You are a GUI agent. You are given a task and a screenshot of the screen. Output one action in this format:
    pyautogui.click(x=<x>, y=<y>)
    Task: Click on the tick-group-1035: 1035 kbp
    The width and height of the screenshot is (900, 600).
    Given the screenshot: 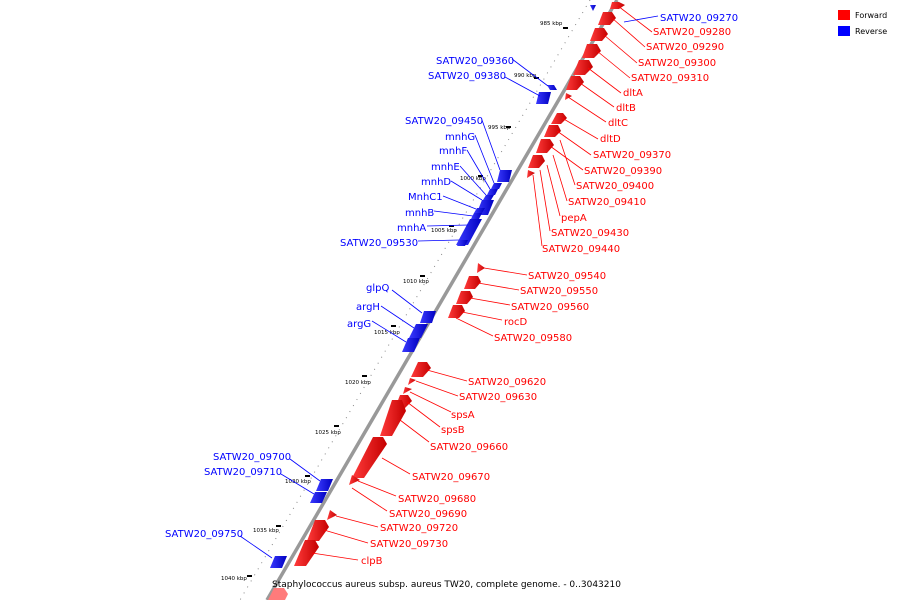 What is the action you would take?
    pyautogui.click(x=267, y=529)
    